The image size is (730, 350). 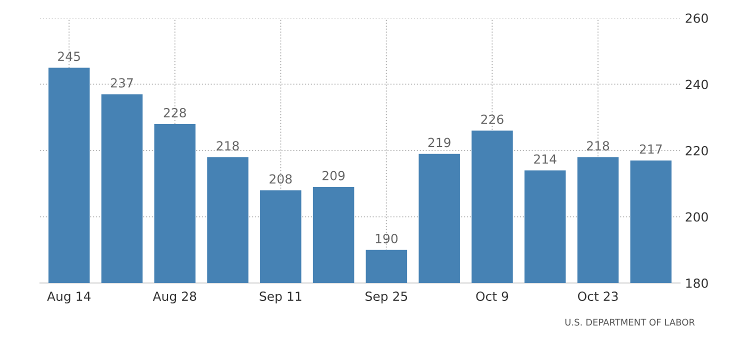 What do you see at coordinates (174, 298) in the screenshot?
I see `x-tick-label: Aug 28` at bounding box center [174, 298].